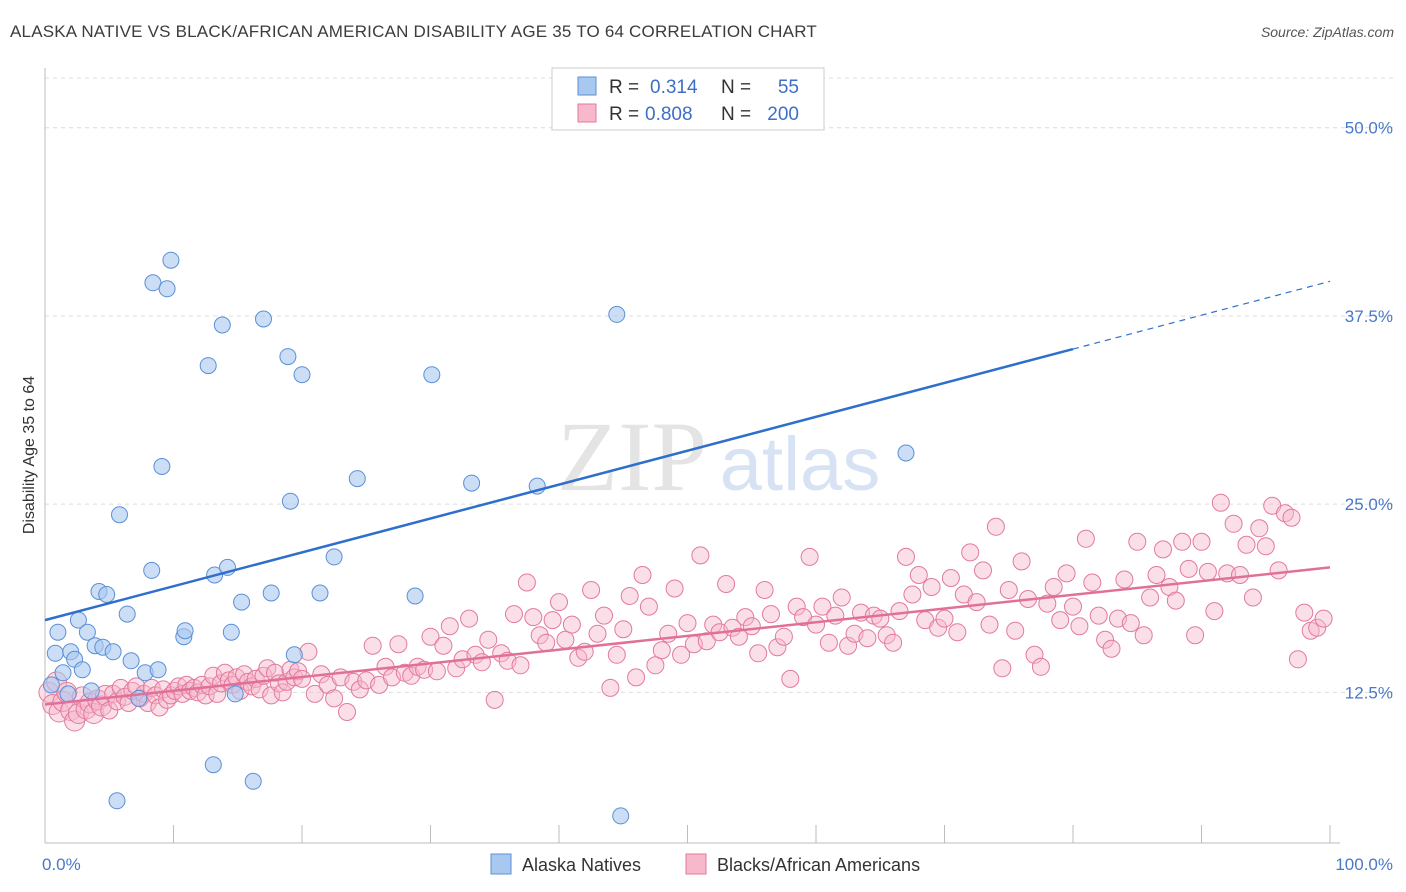  Describe the element at coordinates (687, 636) in the screenshot. I see `black-trend-line` at that location.